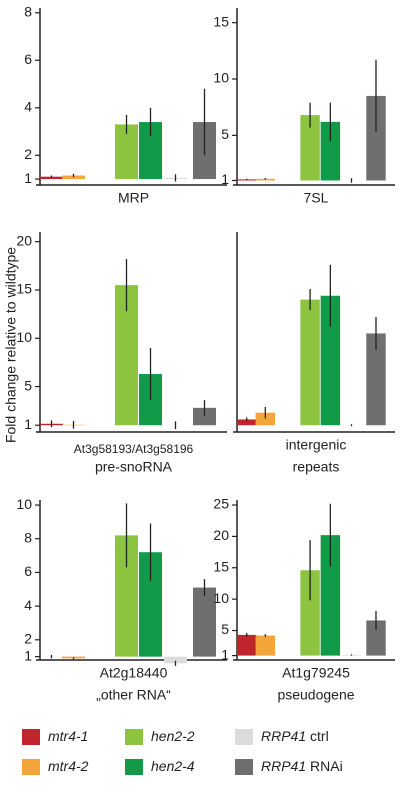  Describe the element at coordinates (133, 695) in the screenshot. I see `panel-label: „other RNA“` at that location.